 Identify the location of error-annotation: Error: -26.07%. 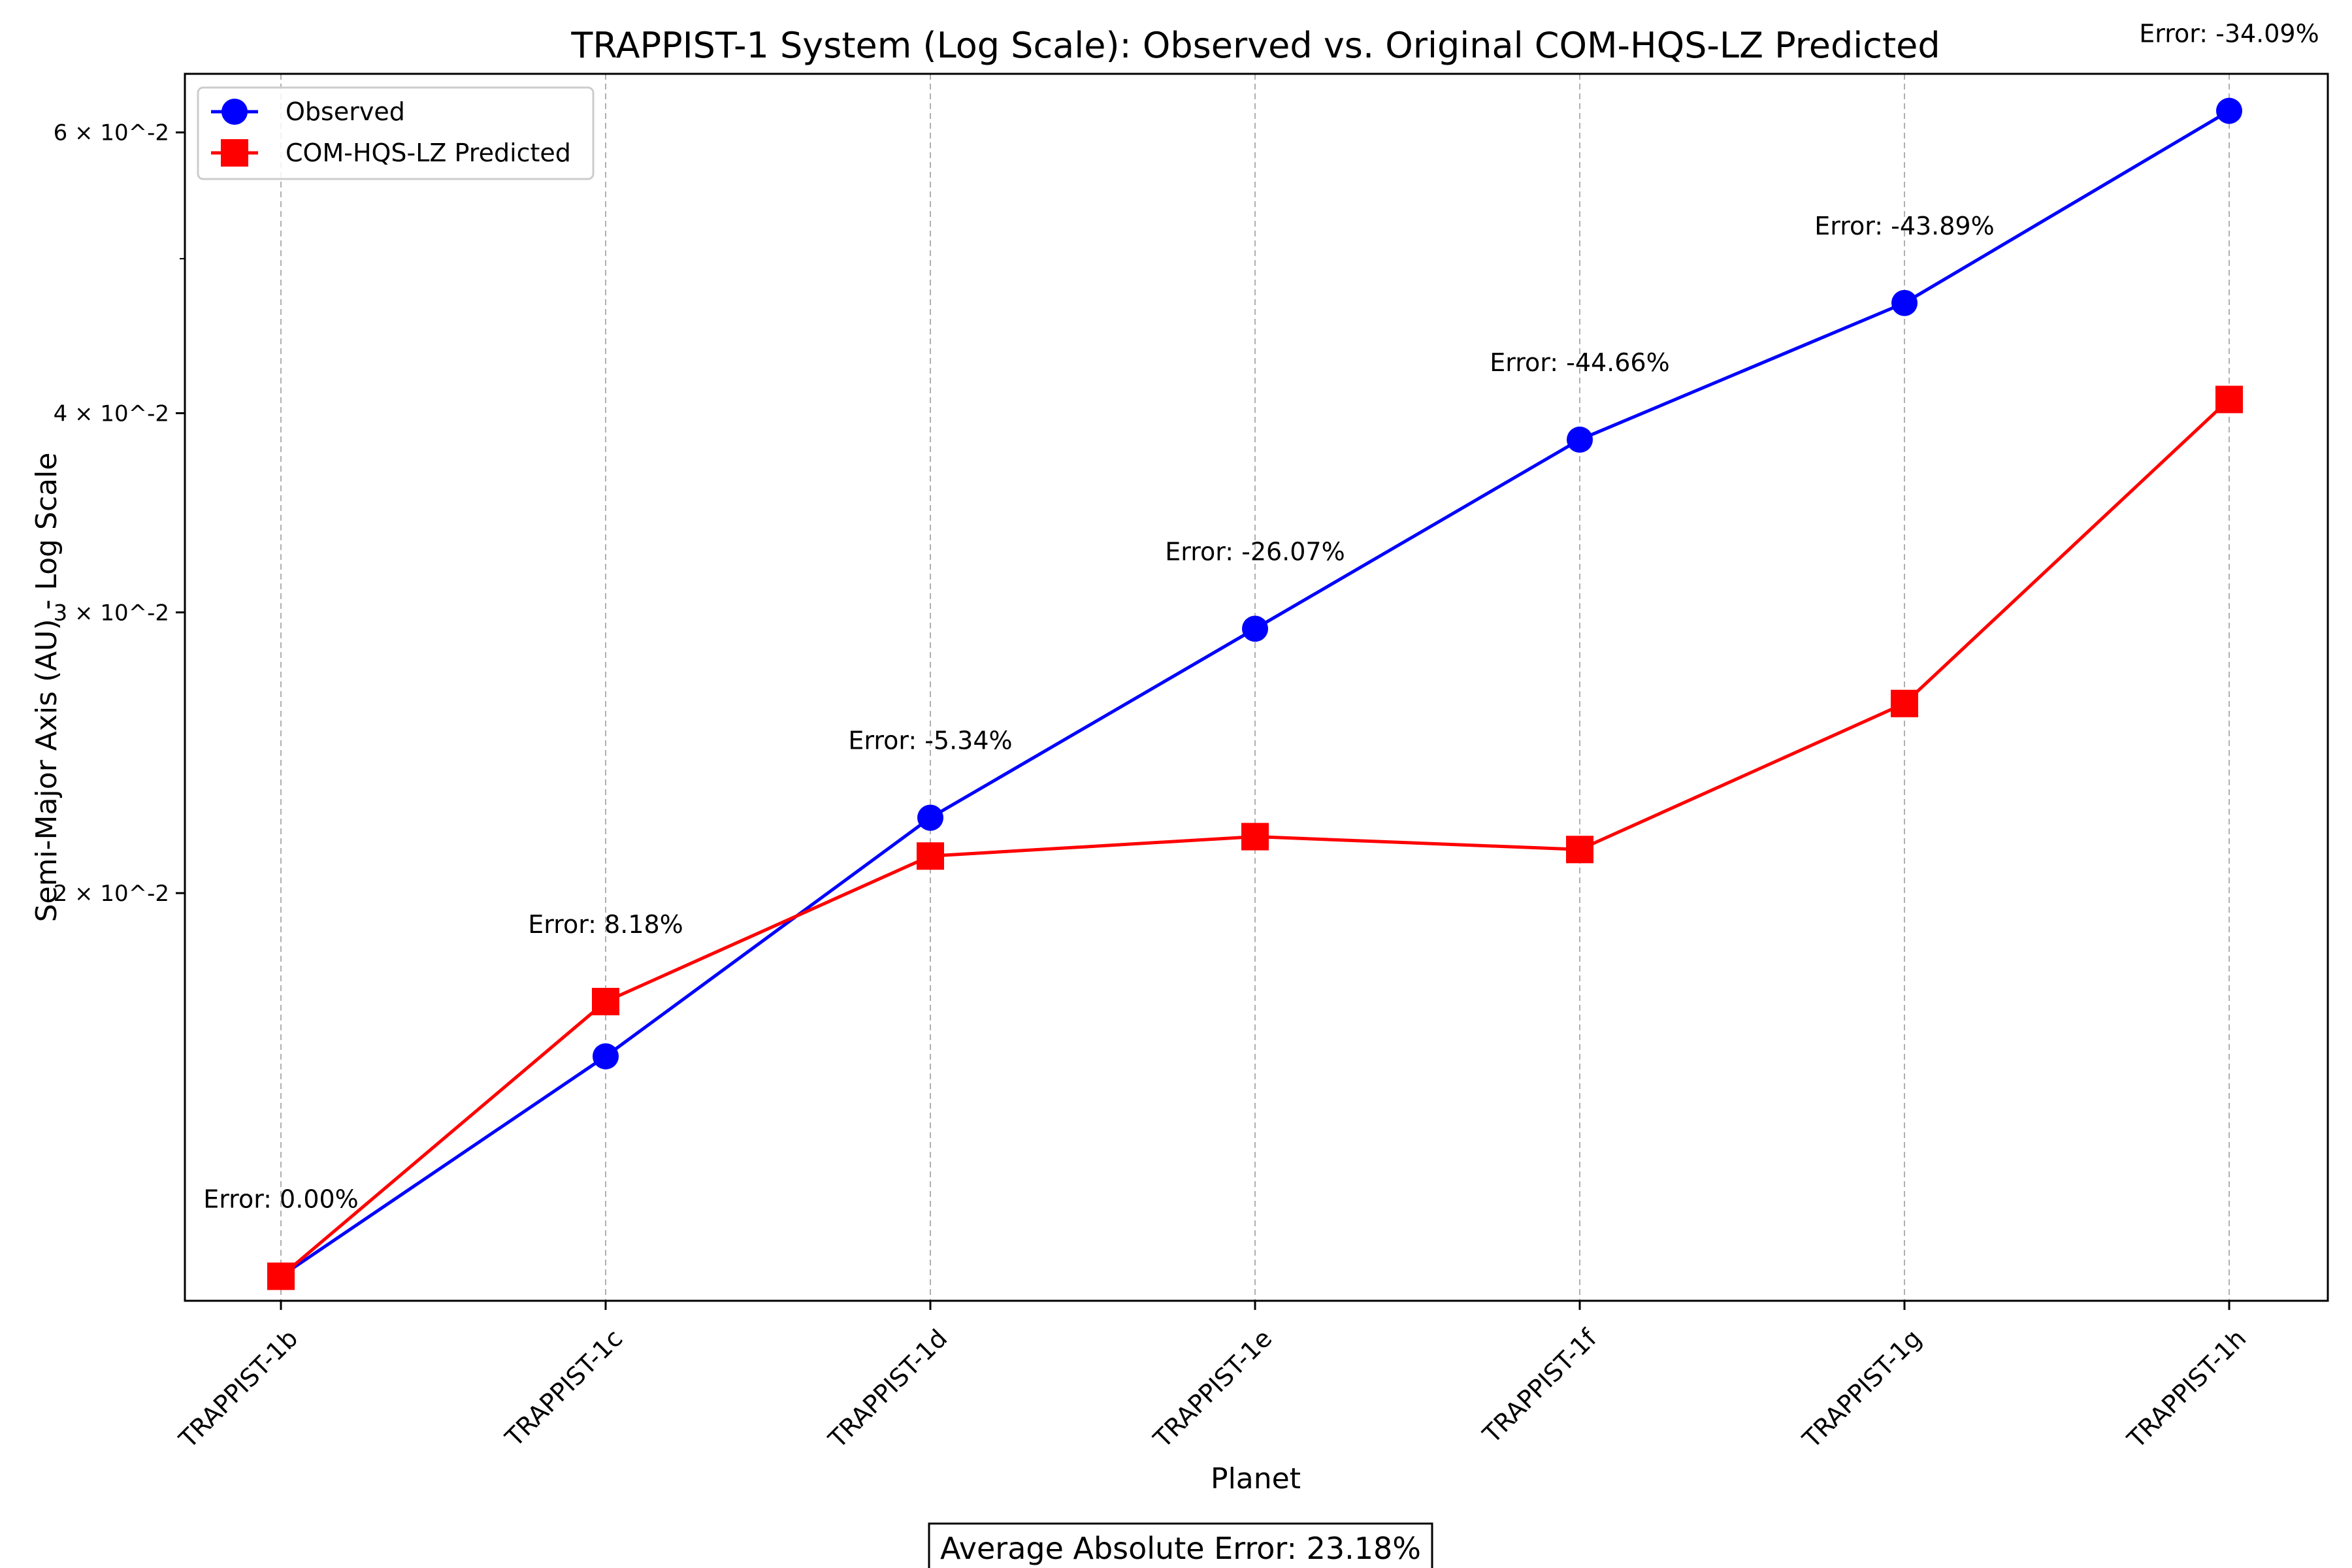
(1255, 551).